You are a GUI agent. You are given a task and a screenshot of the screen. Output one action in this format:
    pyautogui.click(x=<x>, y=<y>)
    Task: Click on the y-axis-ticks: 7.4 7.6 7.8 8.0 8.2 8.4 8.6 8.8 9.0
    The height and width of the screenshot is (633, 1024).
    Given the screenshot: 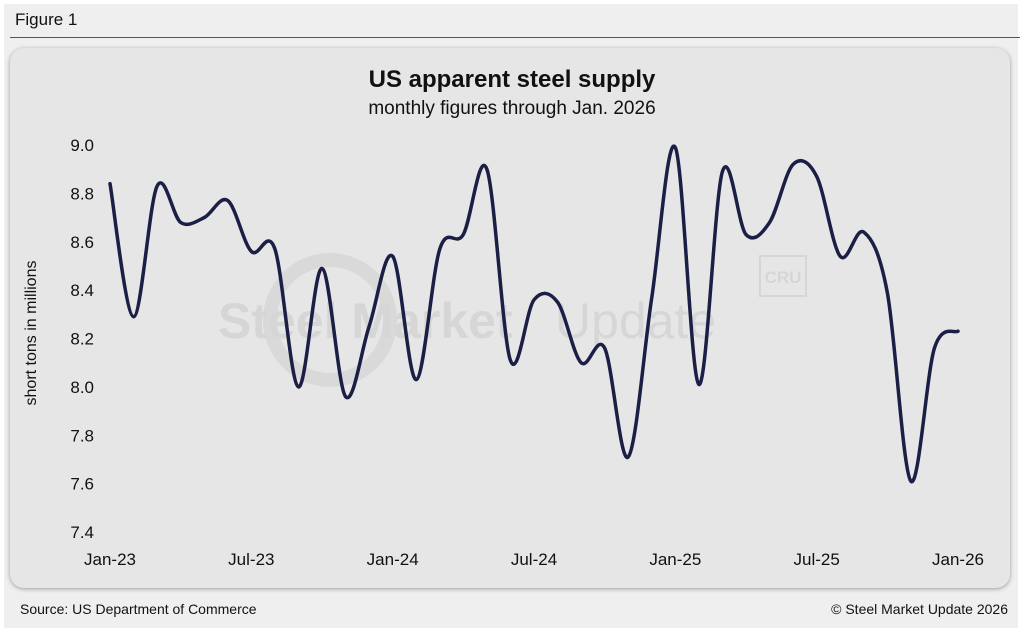 What is the action you would take?
    pyautogui.click(x=82, y=339)
    